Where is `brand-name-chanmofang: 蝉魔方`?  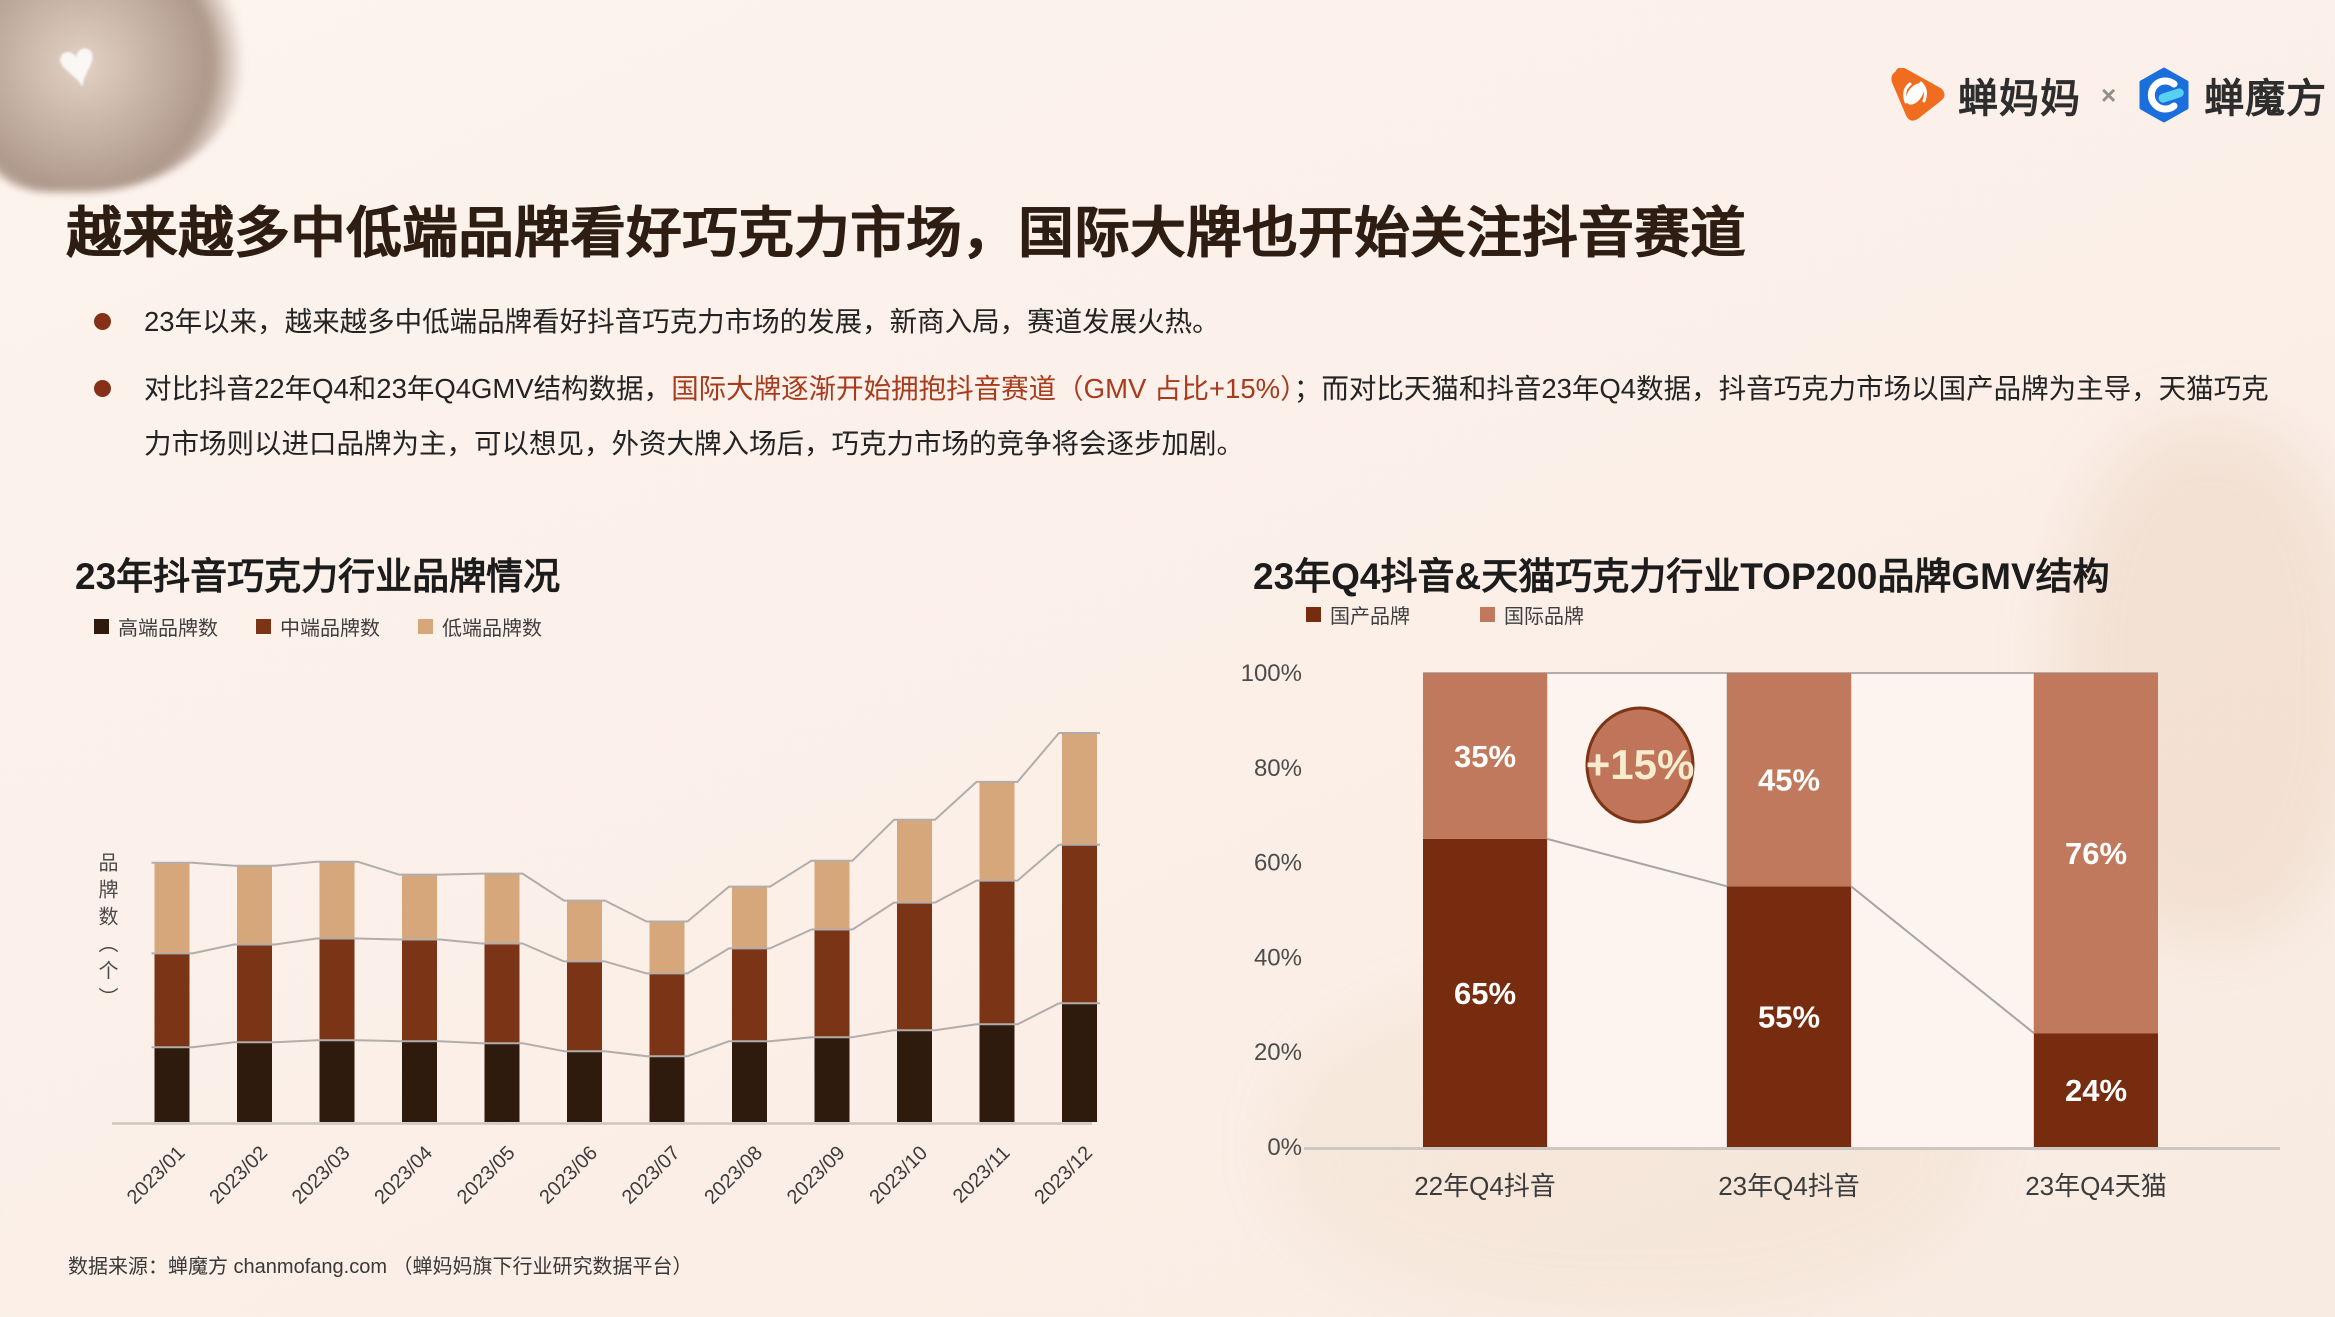 brand-name-chanmofang: 蝉魔方 is located at coordinates (2266, 99).